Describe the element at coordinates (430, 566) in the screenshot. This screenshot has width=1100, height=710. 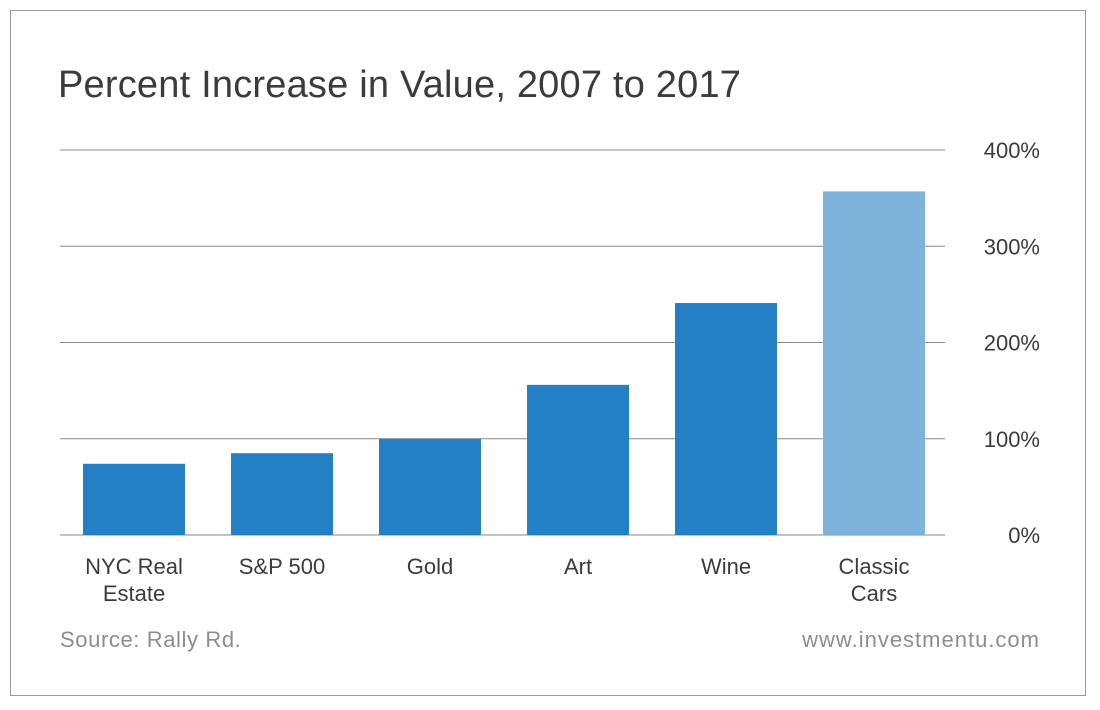
I see `x-tick-label: Gold` at that location.